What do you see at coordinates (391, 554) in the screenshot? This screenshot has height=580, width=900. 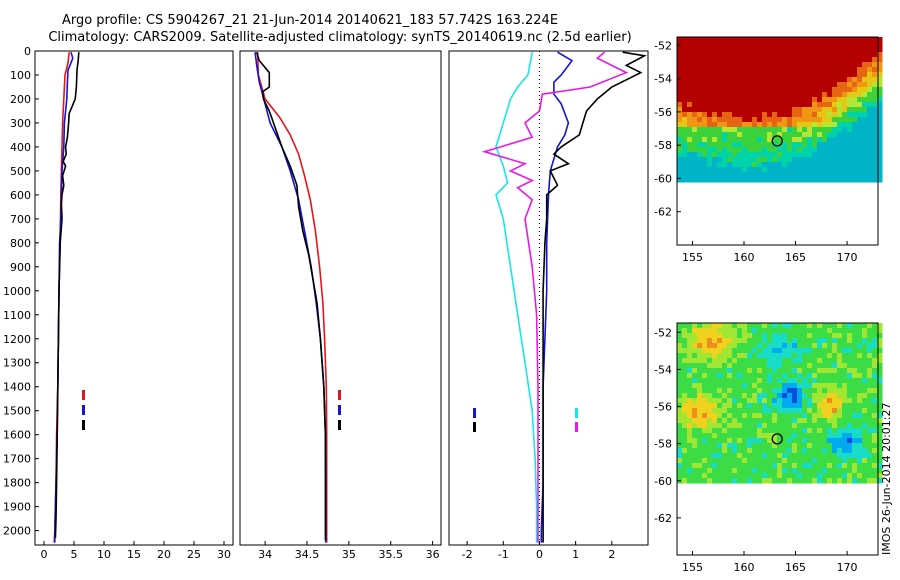 I see `x-tick-label: 35.5` at bounding box center [391, 554].